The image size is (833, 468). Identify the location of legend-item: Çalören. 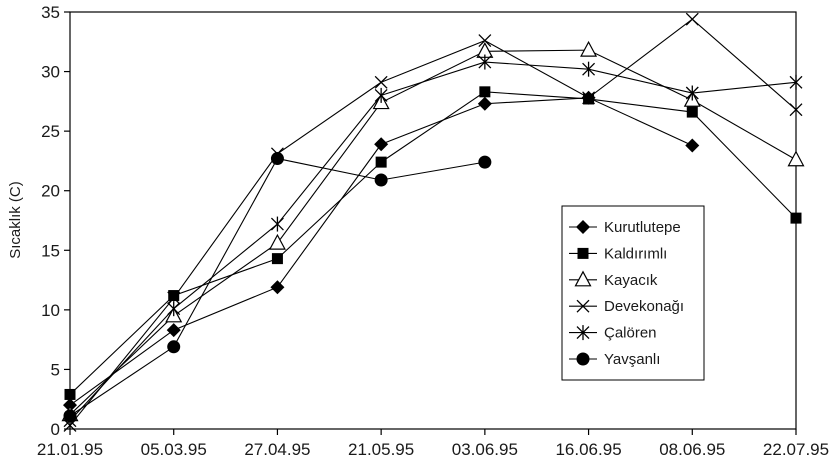
(613, 333).